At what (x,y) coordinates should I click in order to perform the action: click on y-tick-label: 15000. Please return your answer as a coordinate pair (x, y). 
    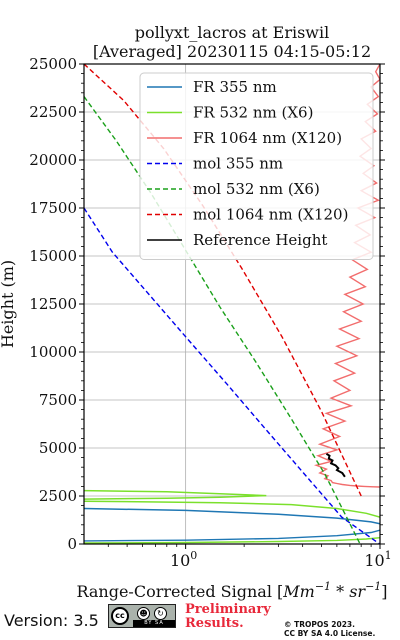
    Looking at the image, I should click on (53, 256).